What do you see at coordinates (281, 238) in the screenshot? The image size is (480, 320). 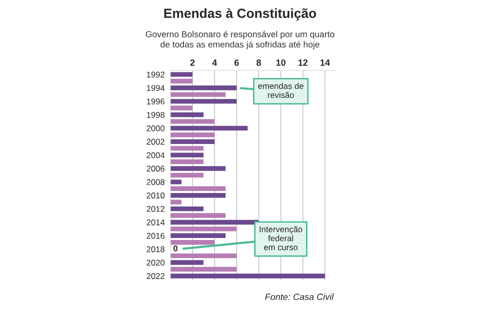 I see `annotation: Intervenção federal em curso` at bounding box center [281, 238].